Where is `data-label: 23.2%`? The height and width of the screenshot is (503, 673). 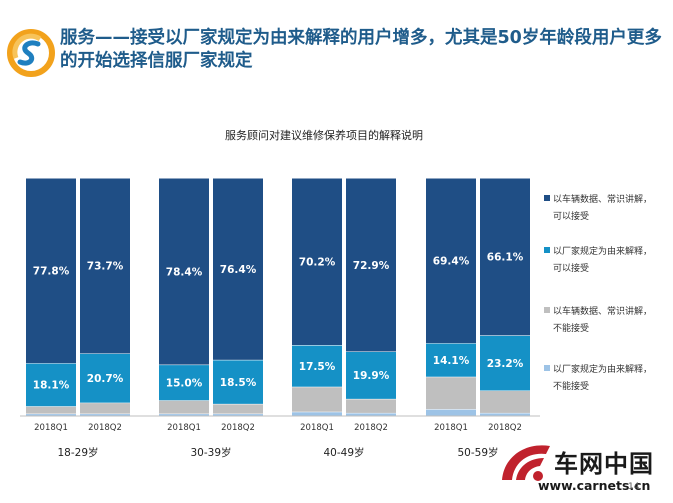
data-label: 23.2% is located at coordinates (505, 364).